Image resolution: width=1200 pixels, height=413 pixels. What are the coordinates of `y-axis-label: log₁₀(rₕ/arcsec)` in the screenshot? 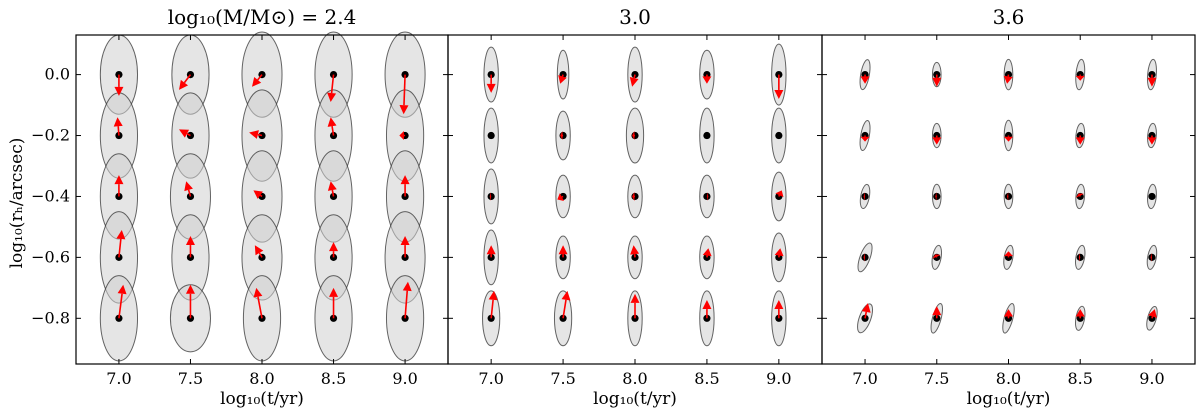 It's located at (17, 203).